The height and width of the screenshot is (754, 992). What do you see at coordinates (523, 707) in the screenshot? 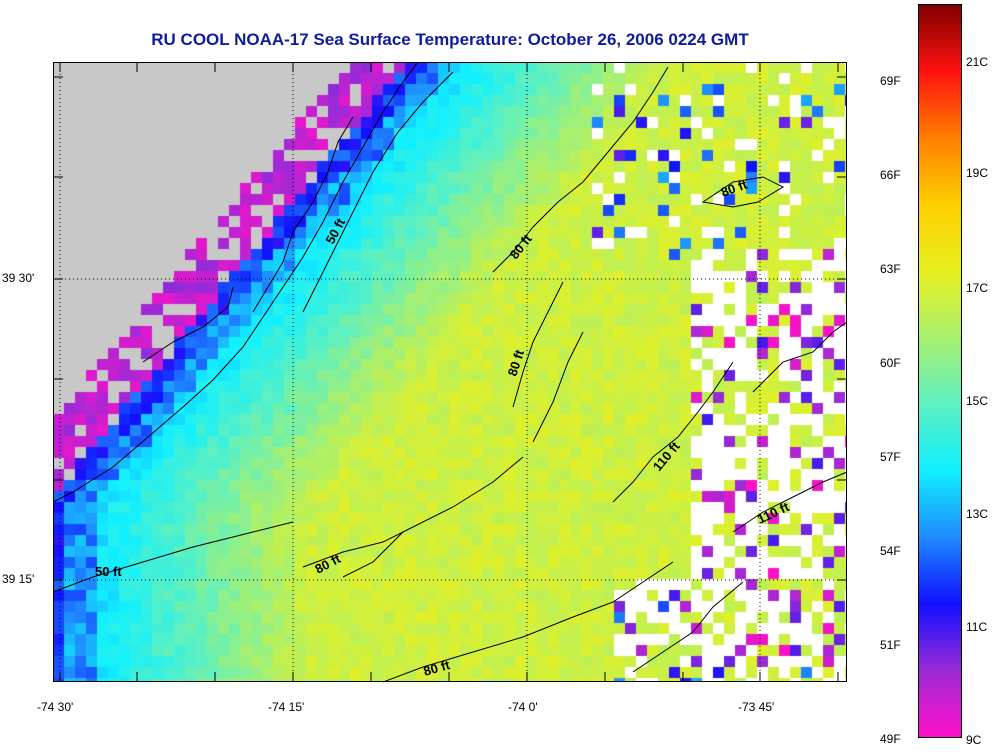
I see `x-tick-label-74-0: -74 0'` at bounding box center [523, 707].